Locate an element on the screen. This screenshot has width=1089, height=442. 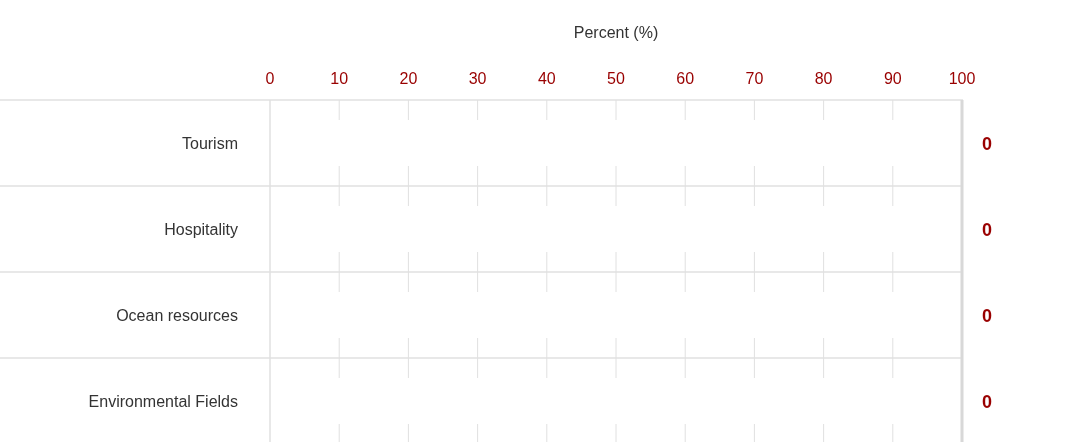
x-tick-label: 70 is located at coordinates (754, 78).